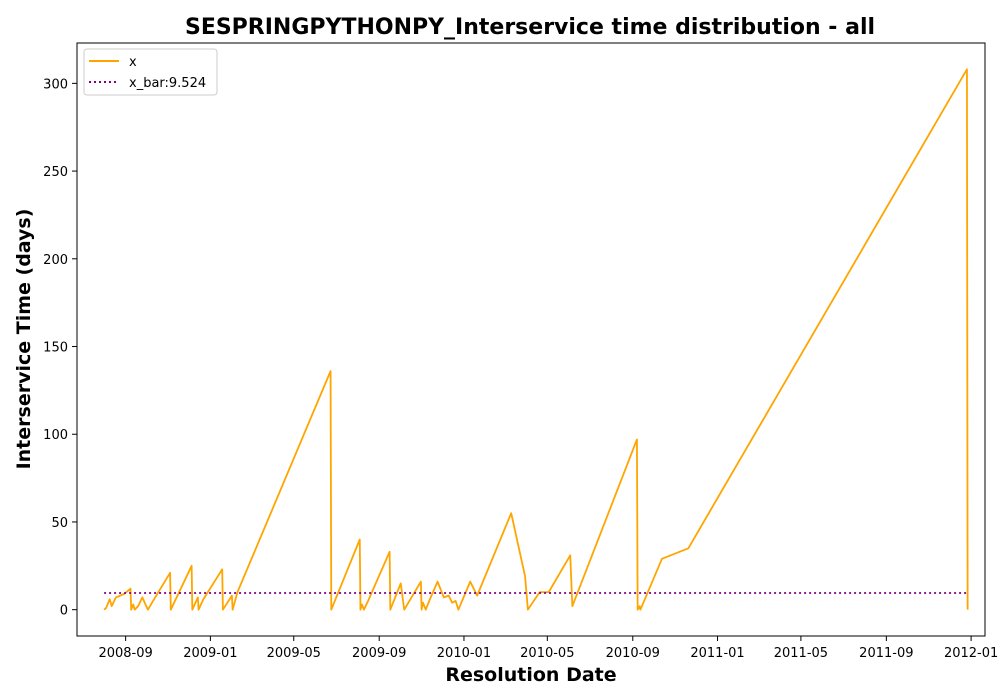  I want to click on y-tick-label: 100, so click(55, 435).